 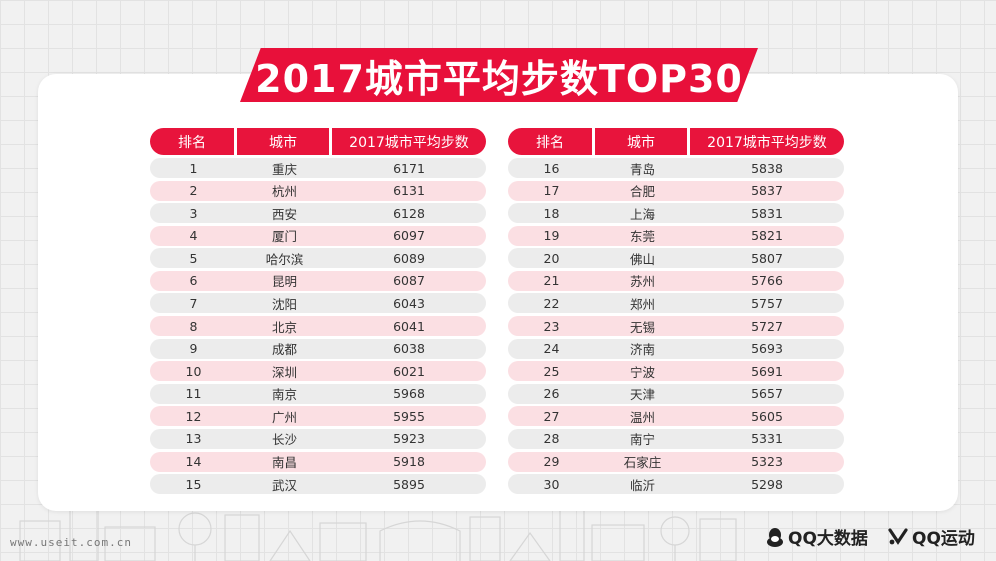 What do you see at coordinates (551, 462) in the screenshot?
I see `rank-cell: 29` at bounding box center [551, 462].